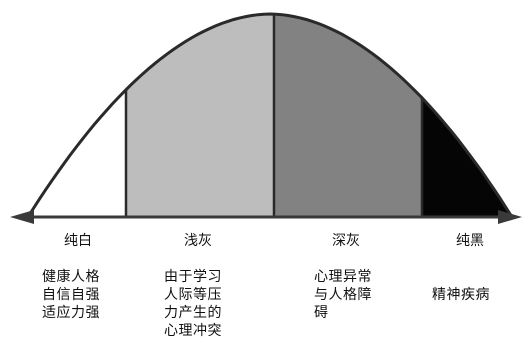 The width and height of the screenshot is (531, 344). I want to click on zone-label-light-gray: 浅灰, so click(198, 241).